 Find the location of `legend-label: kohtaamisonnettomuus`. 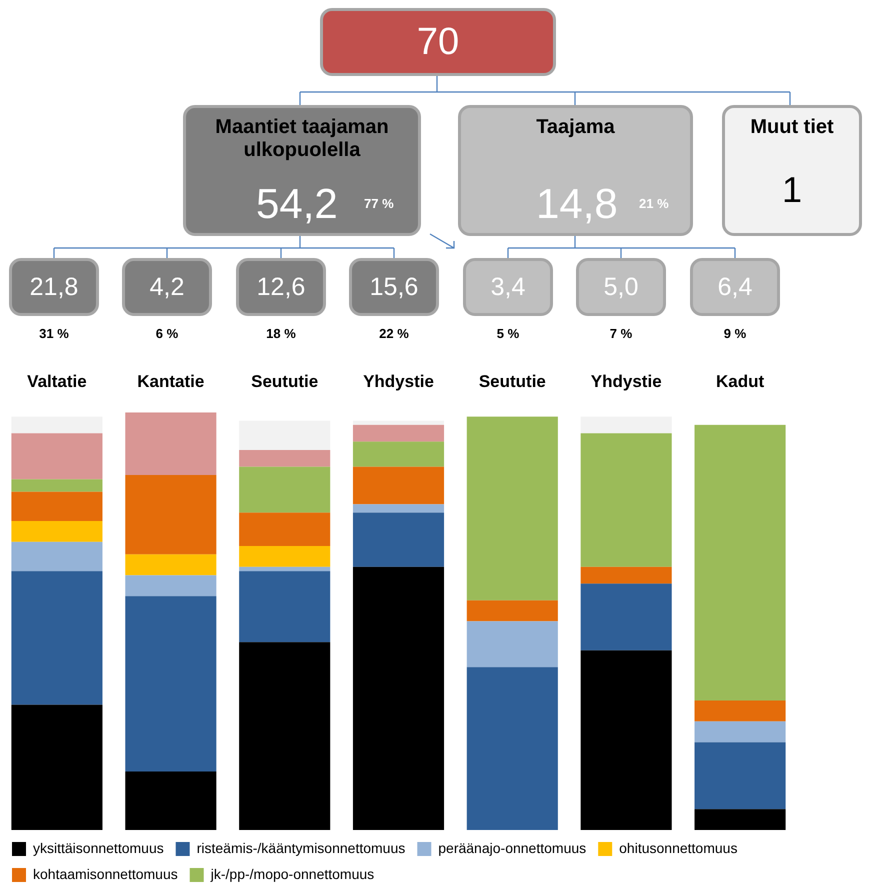

legend-label: kohtaamisonnettomuus is located at coordinates (105, 874).